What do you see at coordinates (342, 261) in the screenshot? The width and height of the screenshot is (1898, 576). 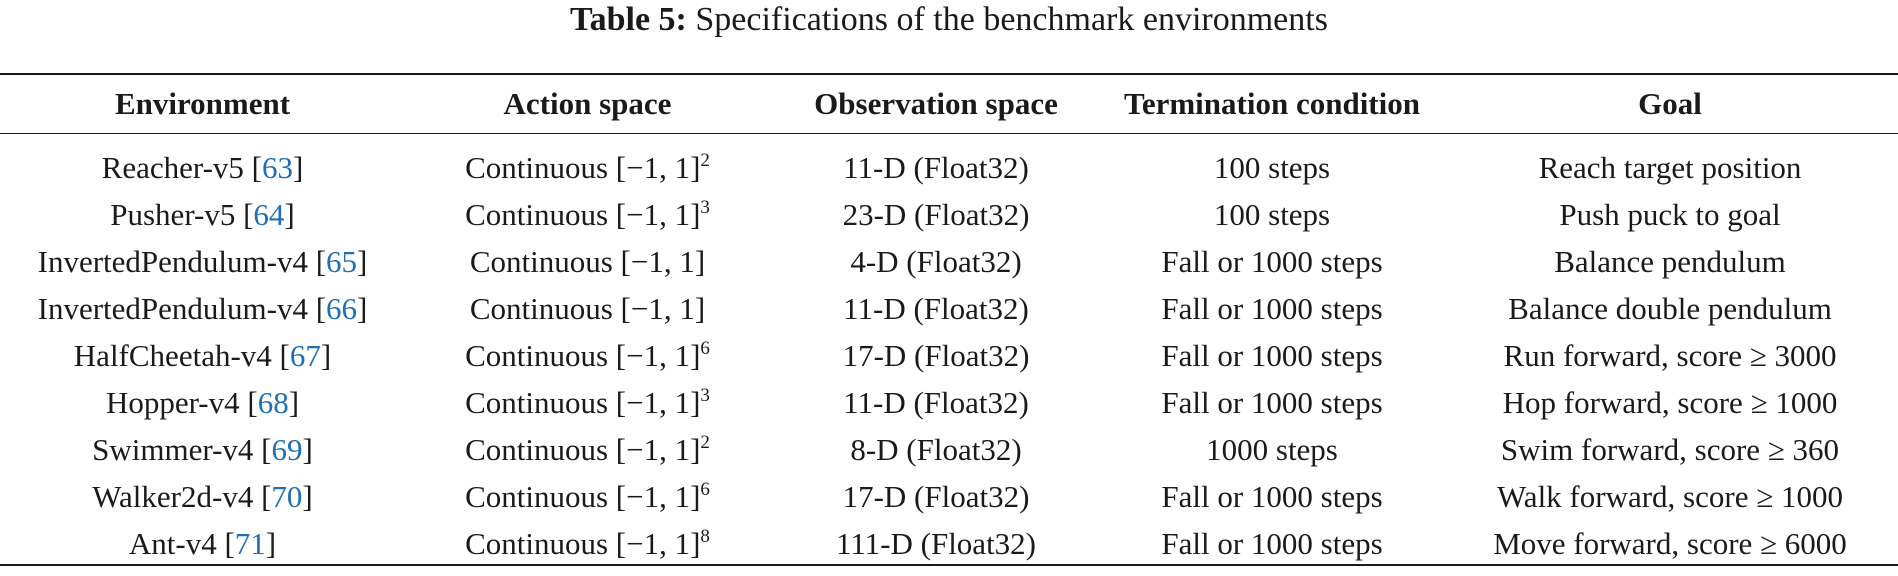 I see `citation-link: 65` at bounding box center [342, 261].